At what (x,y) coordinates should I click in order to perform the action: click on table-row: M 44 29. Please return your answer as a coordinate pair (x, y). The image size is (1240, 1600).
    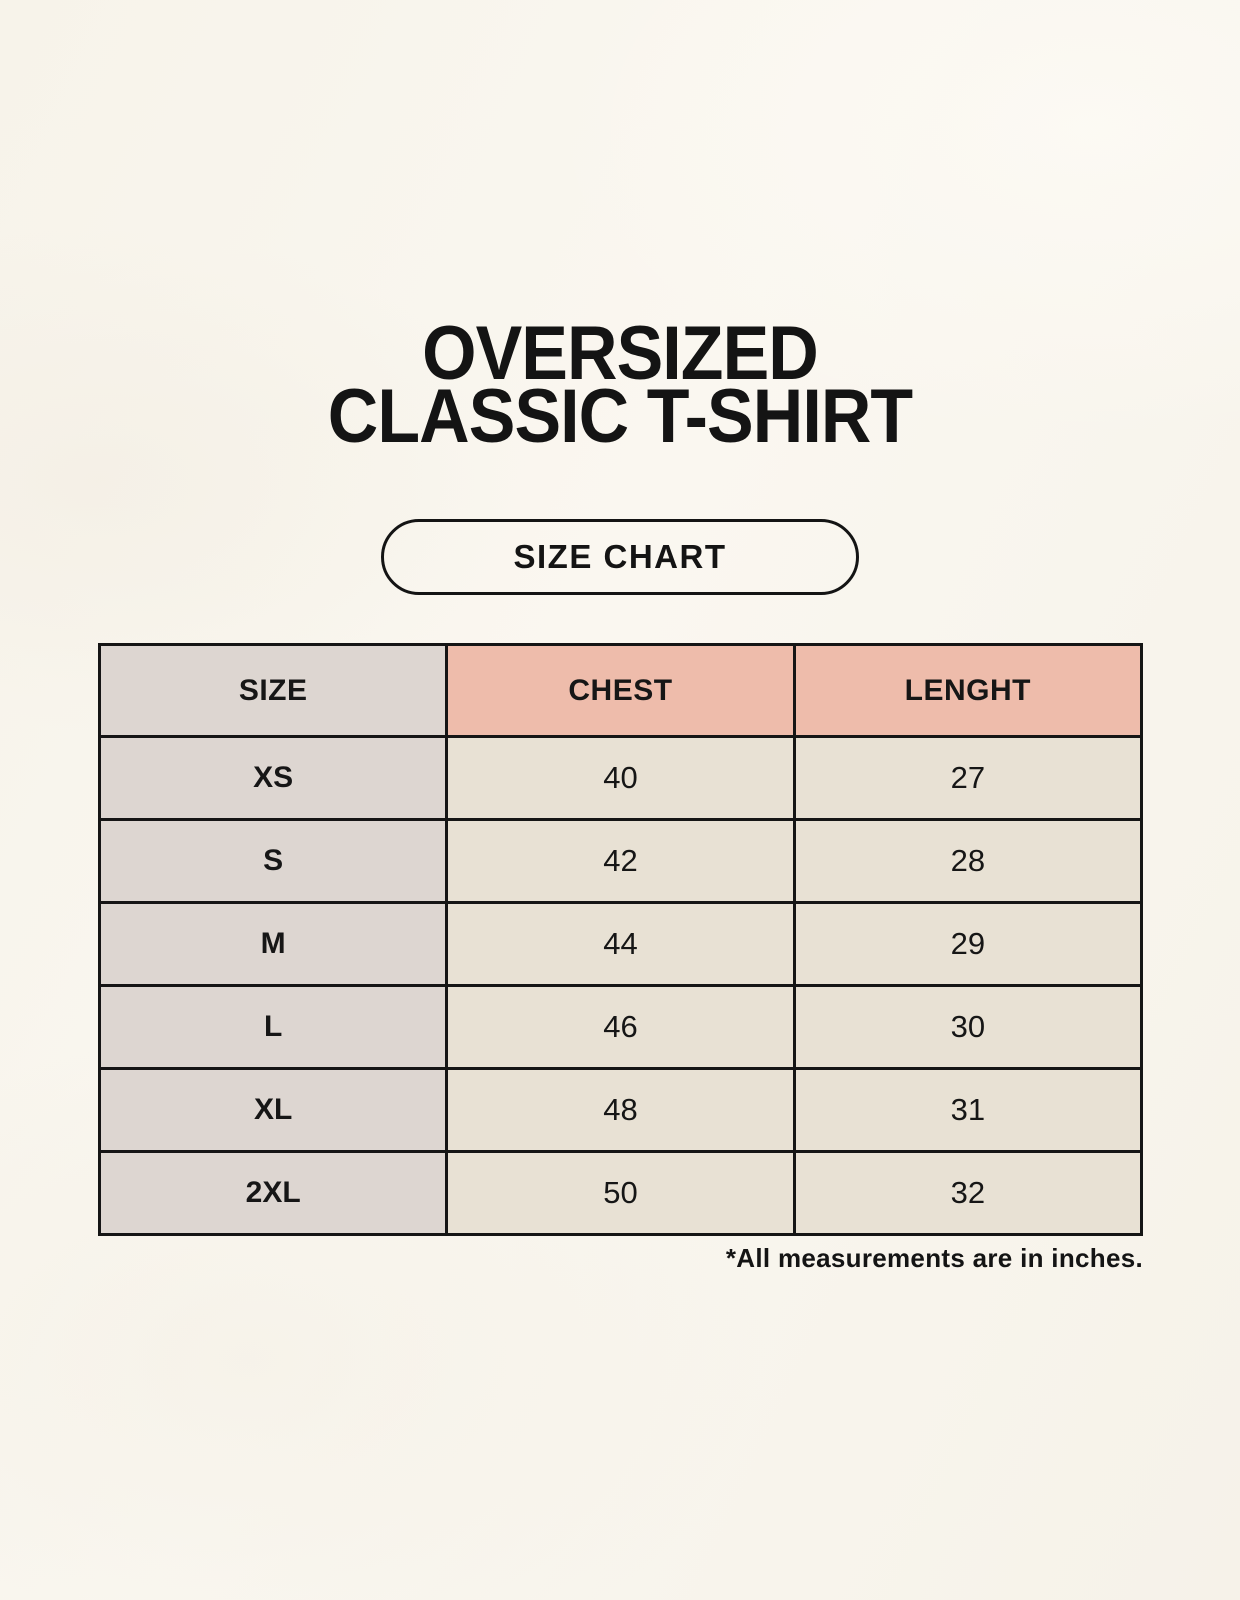
    Looking at the image, I should click on (620, 944).